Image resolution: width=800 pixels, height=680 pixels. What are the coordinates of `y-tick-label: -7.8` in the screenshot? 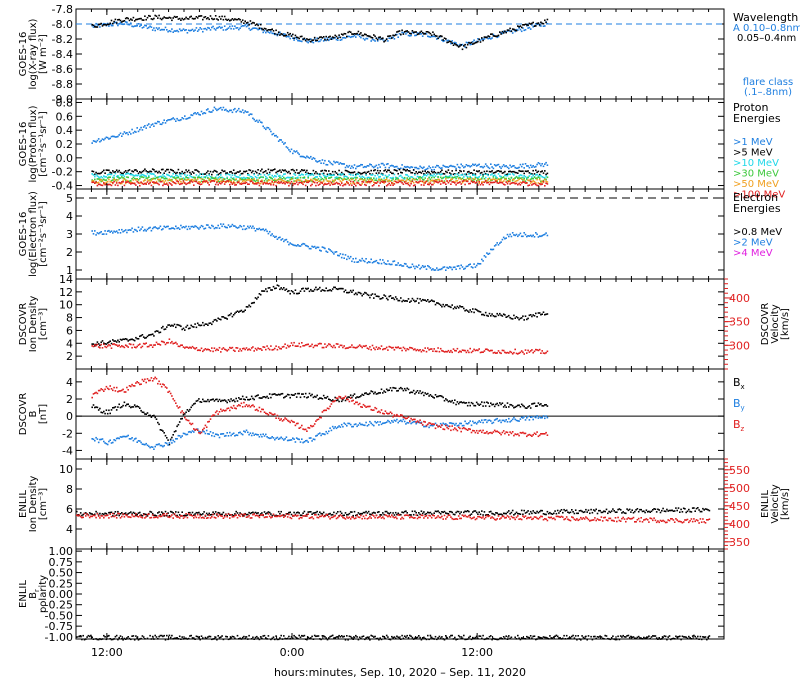 It's located at (62, 9).